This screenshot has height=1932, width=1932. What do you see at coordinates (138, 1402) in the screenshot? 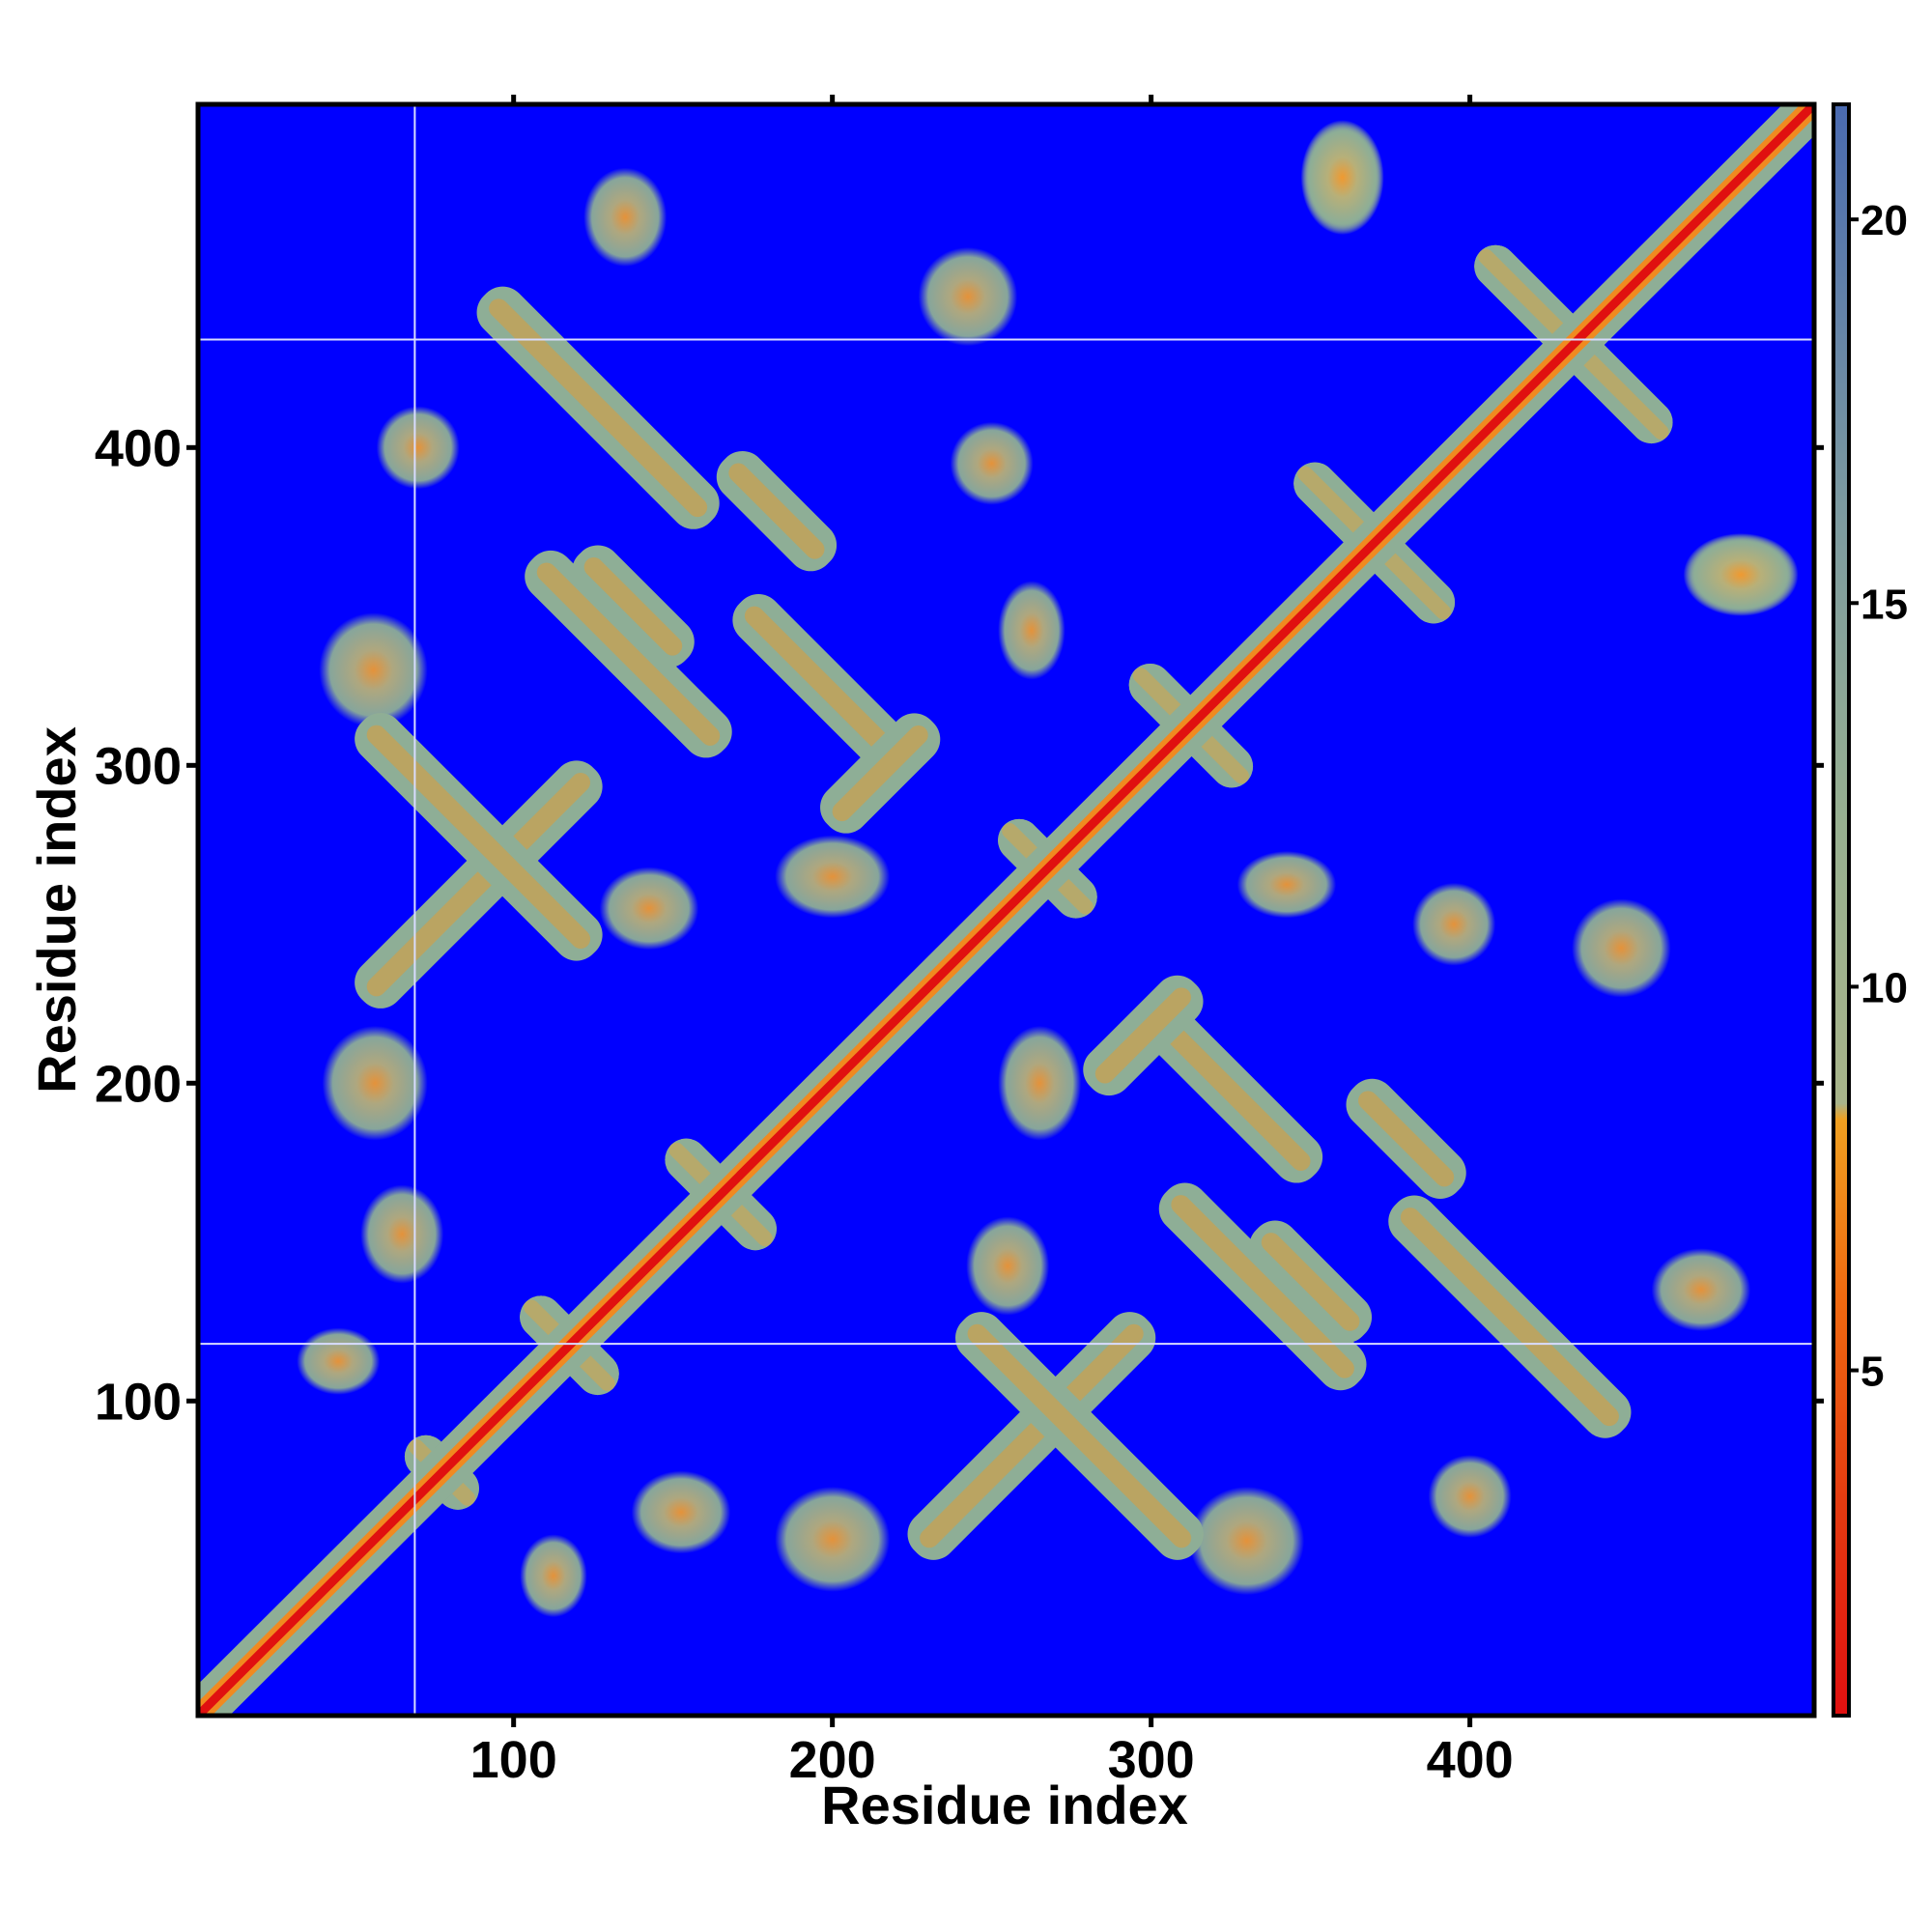
I see `y-tick-label-0: 100` at bounding box center [138, 1402].